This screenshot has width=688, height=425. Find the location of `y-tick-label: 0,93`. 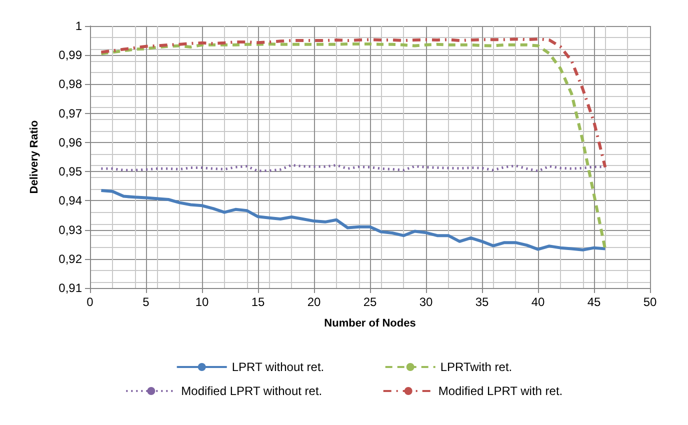

y-tick-label: 0,93 is located at coordinates (70, 229).